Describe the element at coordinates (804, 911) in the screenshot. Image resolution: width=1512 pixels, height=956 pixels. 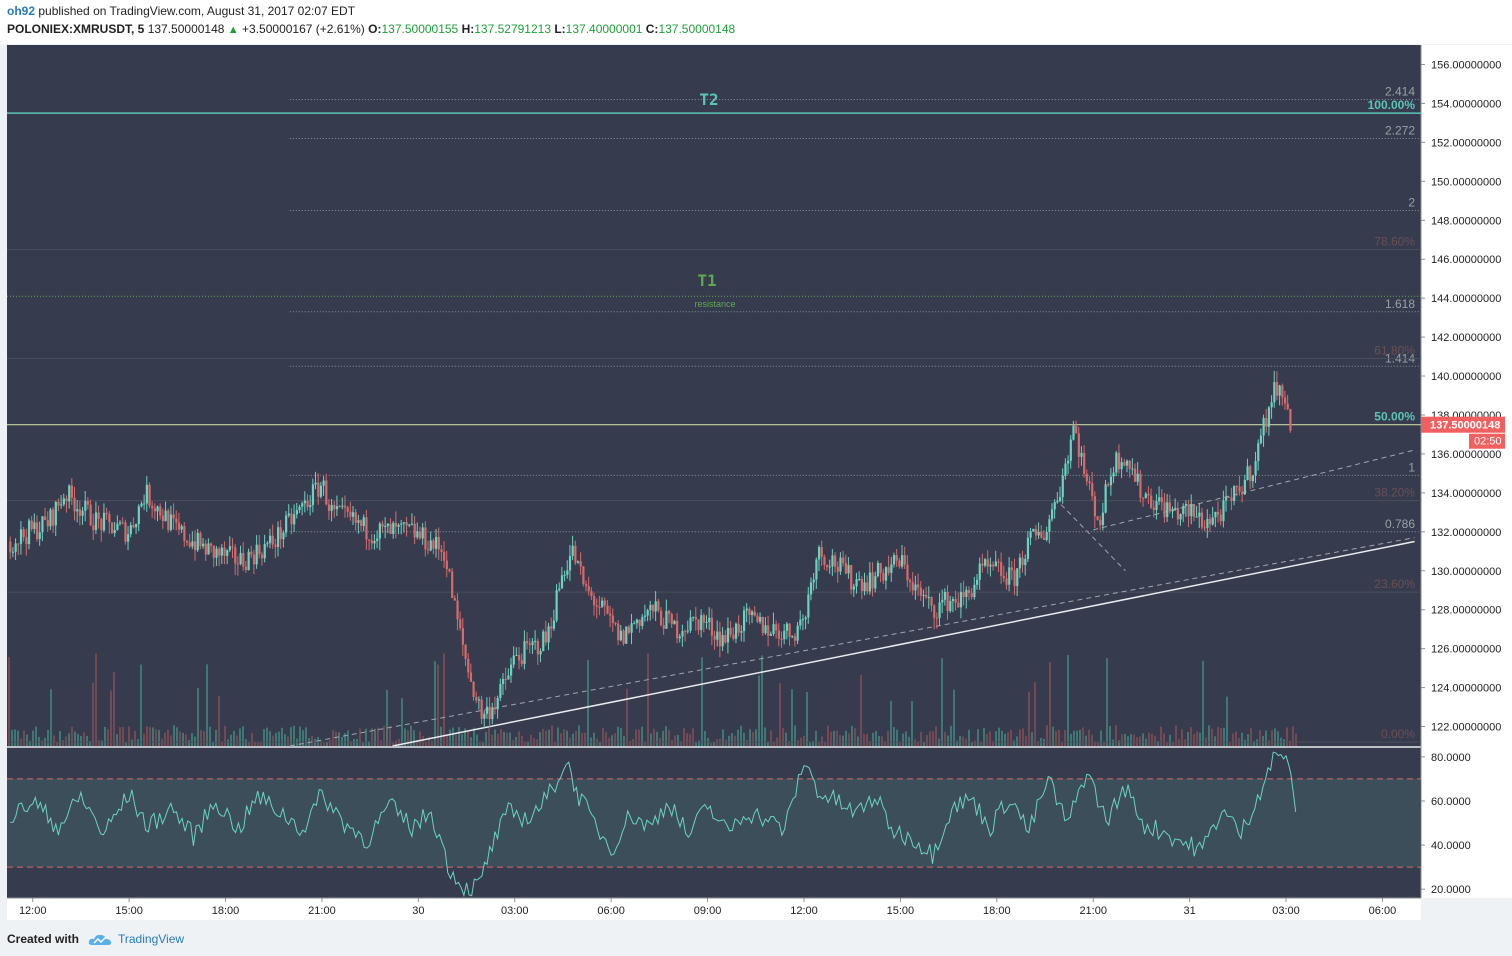
I see `time-tick-label: 12:00` at that location.